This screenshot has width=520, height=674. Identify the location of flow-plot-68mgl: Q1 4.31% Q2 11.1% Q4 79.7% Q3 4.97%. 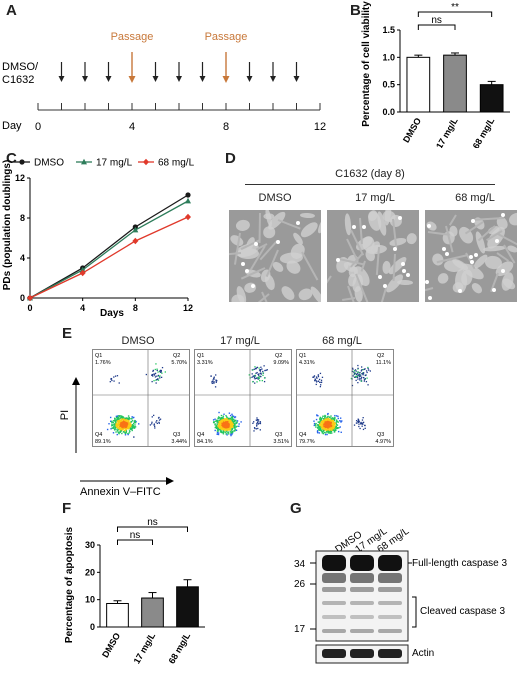
(345, 398).